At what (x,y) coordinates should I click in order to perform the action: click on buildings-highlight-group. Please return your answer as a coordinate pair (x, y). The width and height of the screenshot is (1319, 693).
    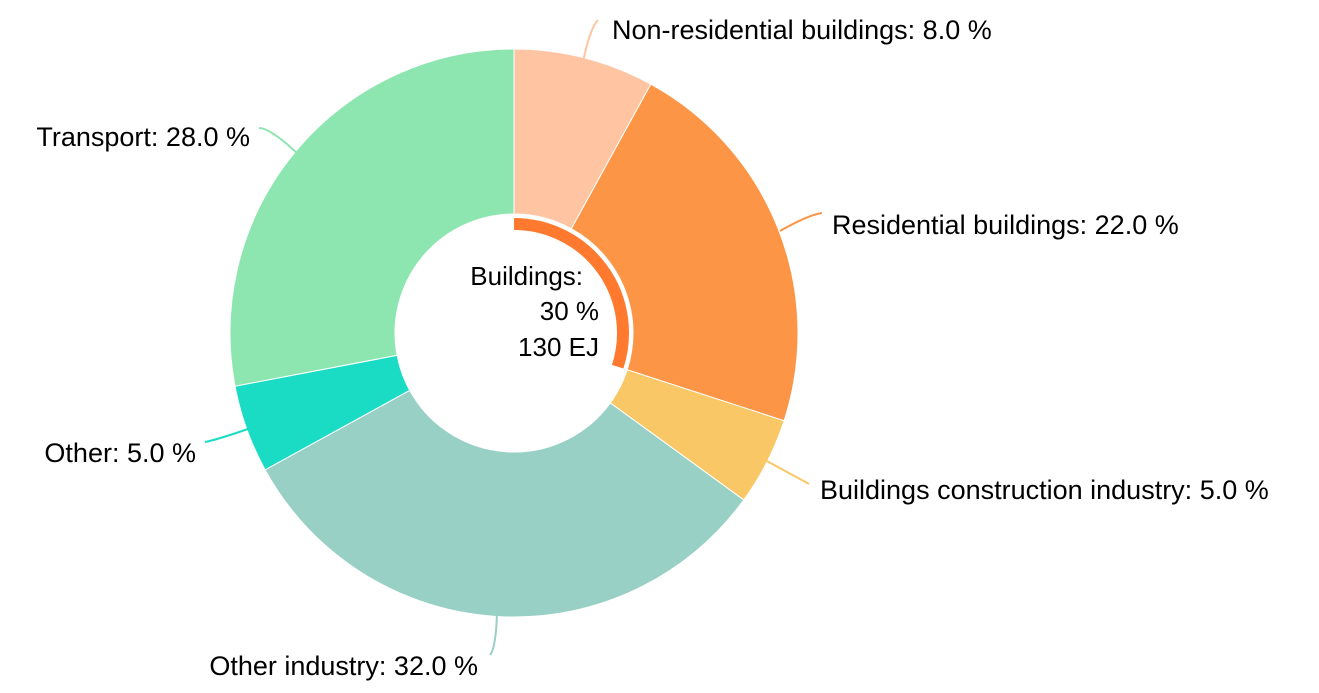
    Looking at the image, I should click on (571, 293).